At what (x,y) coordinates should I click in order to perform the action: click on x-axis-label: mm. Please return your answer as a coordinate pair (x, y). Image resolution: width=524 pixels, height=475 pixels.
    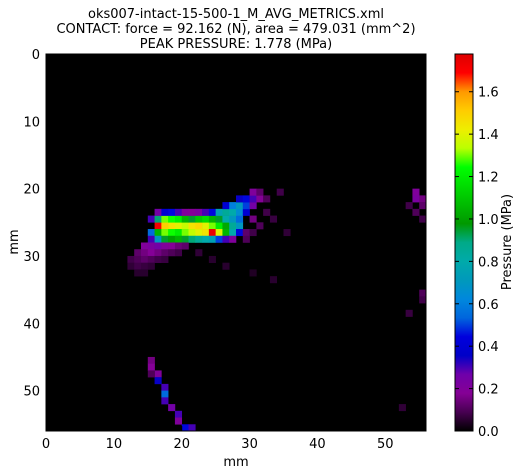
    Looking at the image, I should click on (235, 462).